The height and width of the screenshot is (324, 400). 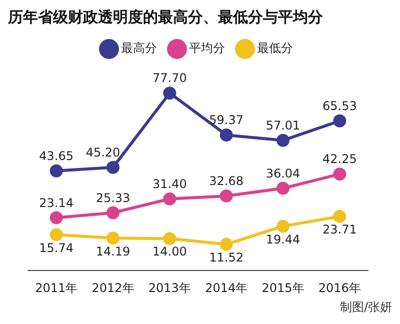 What do you see at coordinates (113, 287) in the screenshot?
I see `x-tick-label: 2012年` at bounding box center [113, 287].